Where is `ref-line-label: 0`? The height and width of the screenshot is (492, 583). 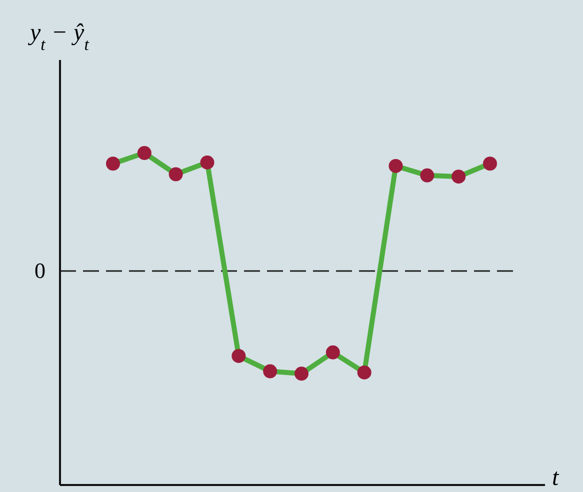 ref-line-label: 0 is located at coordinates (40, 270).